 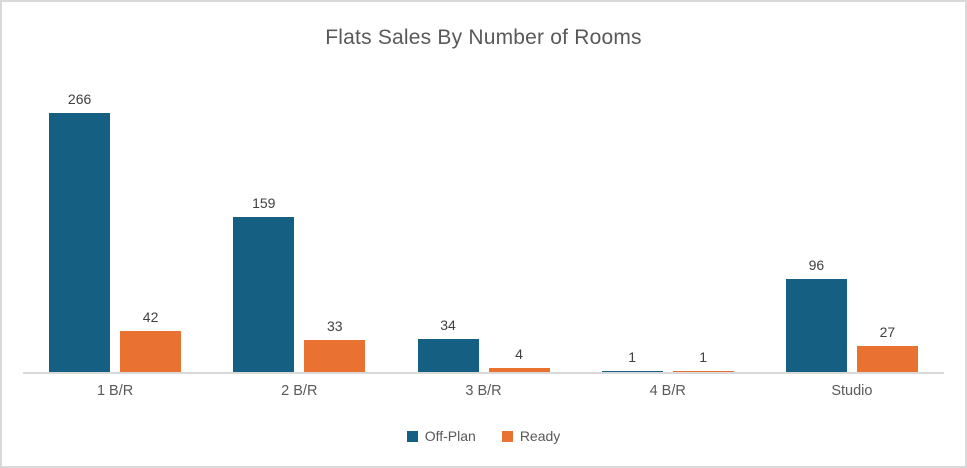 I want to click on legend-label: Off-Plan, so click(x=450, y=436).